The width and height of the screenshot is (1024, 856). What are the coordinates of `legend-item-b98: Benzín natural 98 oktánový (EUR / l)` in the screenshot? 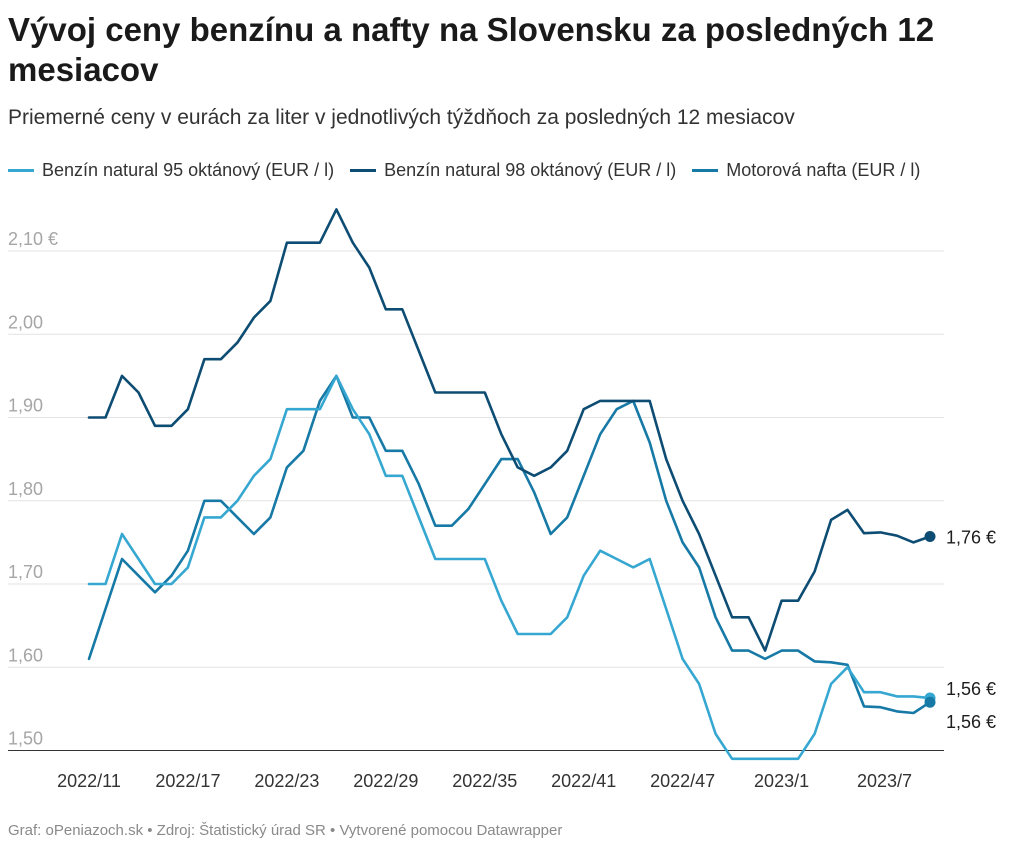 It's located at (513, 170).